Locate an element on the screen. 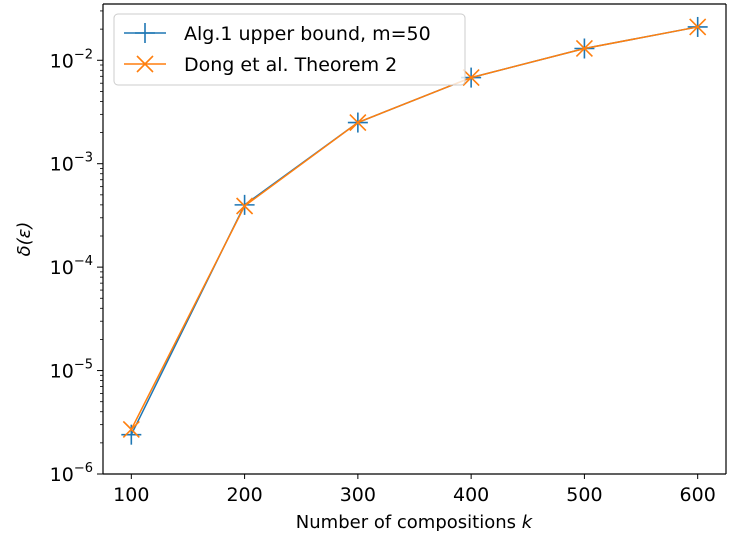 This screenshot has width=729, height=536. y-tick-label: 10⁻⁴ is located at coordinates (71, 266).